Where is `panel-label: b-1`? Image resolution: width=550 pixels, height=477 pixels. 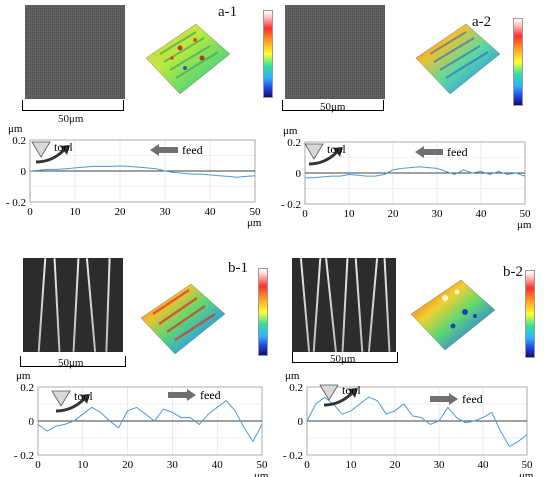 panel-label: b-1 is located at coordinates (238, 268).